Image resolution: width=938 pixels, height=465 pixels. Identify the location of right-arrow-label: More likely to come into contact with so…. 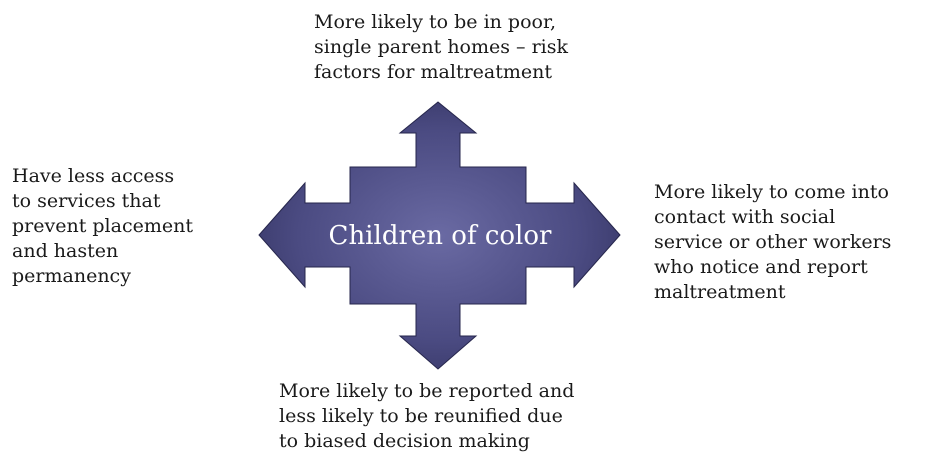
(773, 242).